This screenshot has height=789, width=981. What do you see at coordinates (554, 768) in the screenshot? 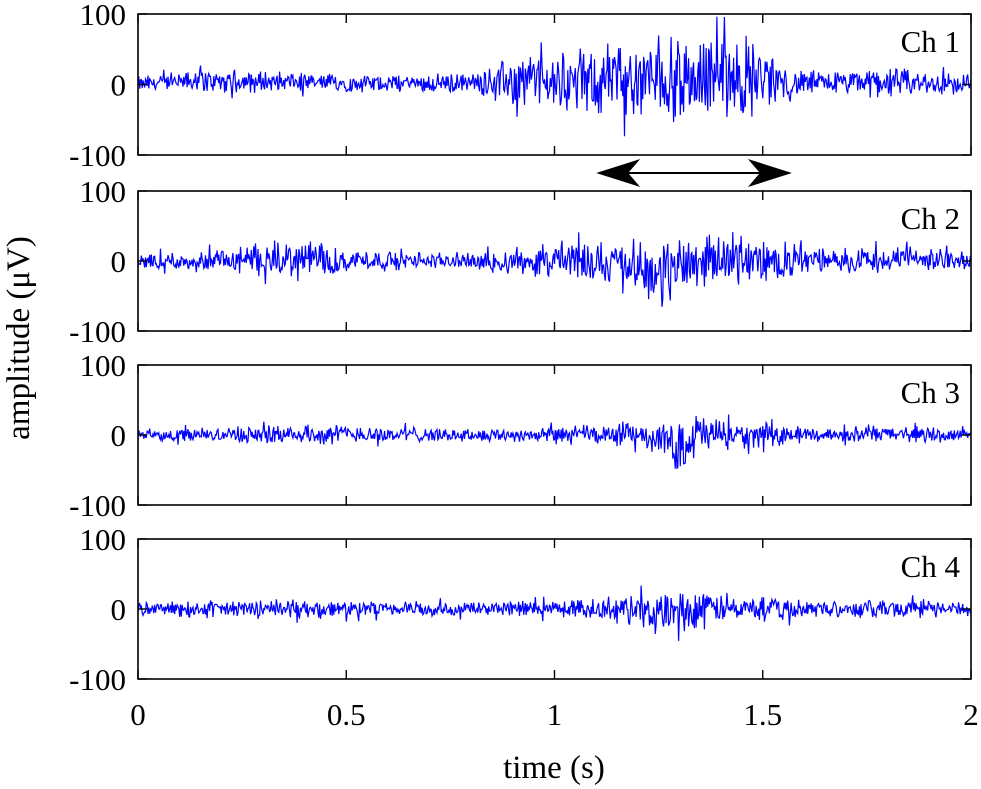
I see `x-axis-label: time (s)` at bounding box center [554, 768].